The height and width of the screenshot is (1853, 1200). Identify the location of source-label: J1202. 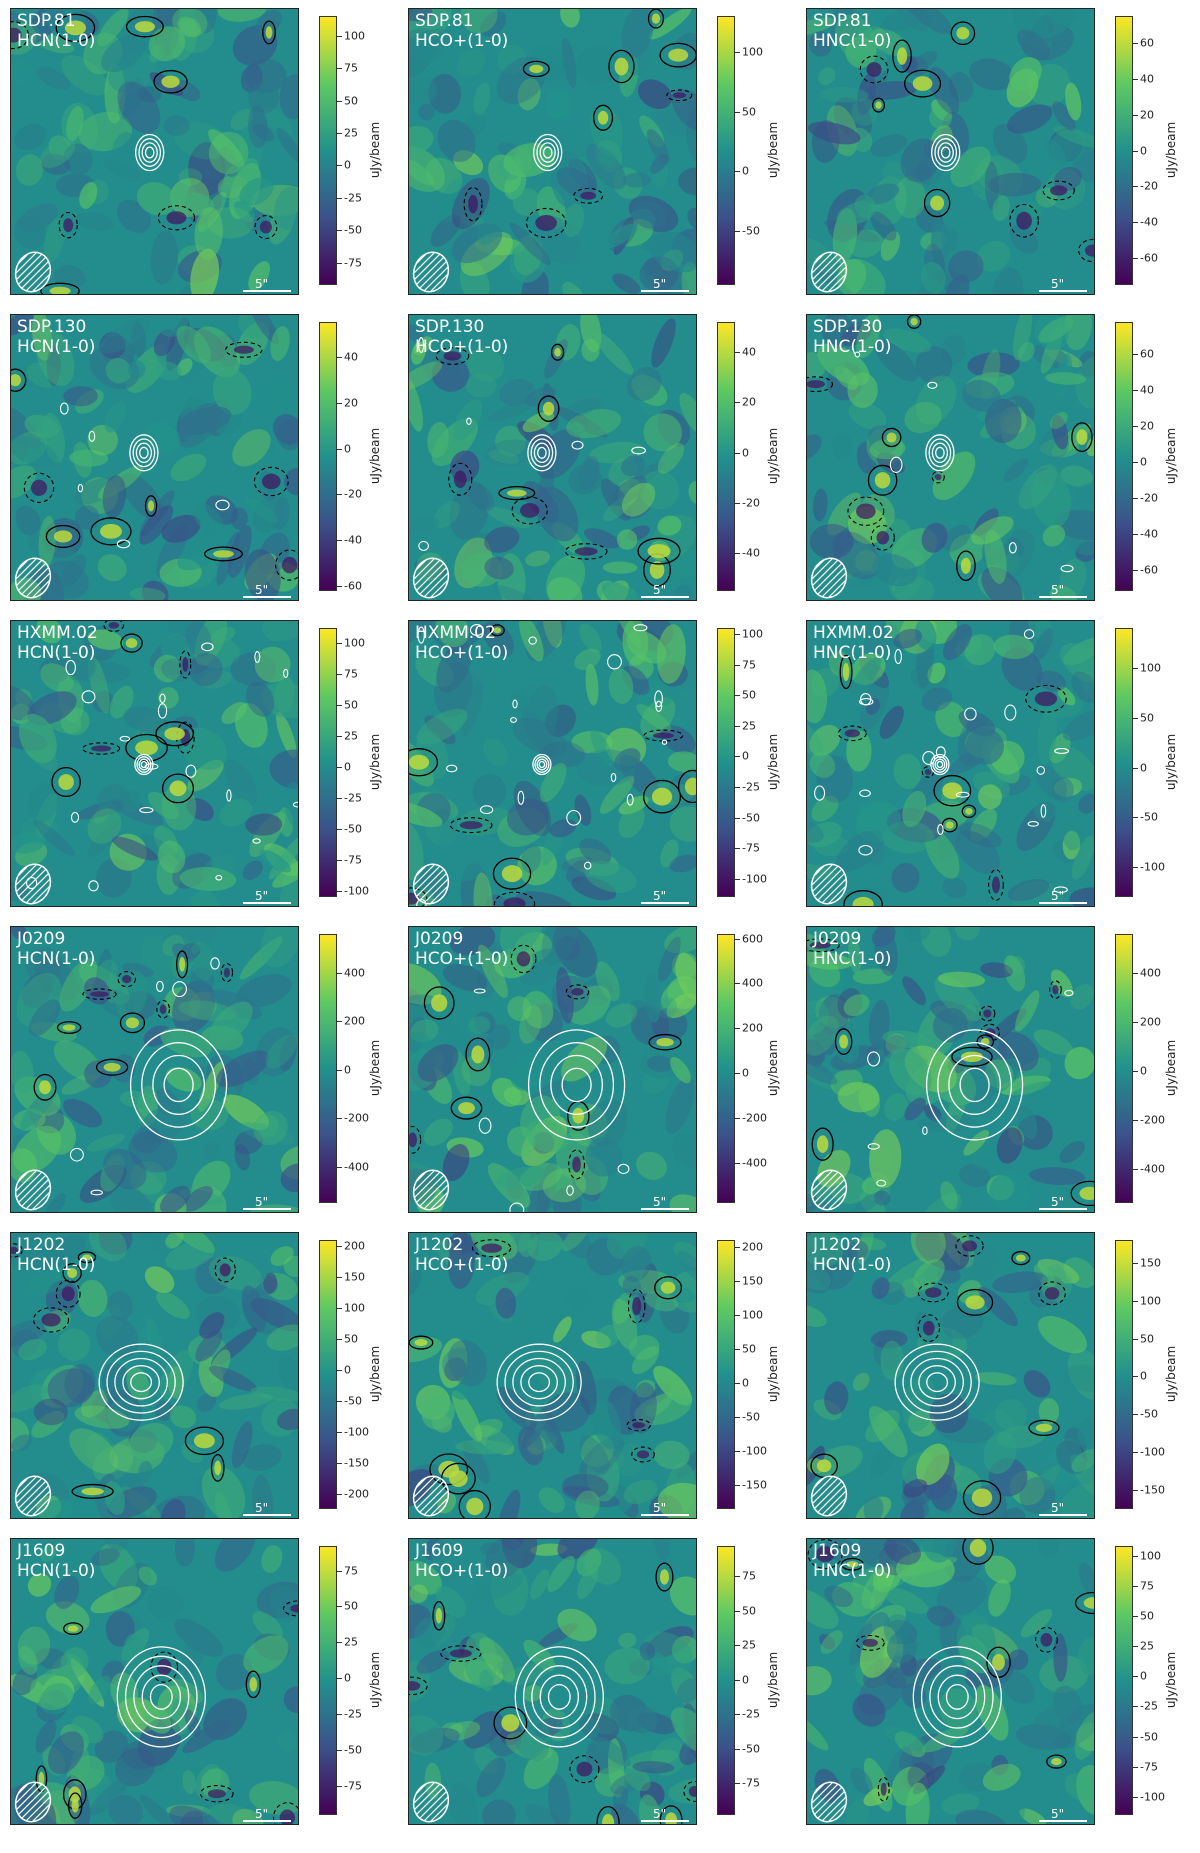
(41, 1245).